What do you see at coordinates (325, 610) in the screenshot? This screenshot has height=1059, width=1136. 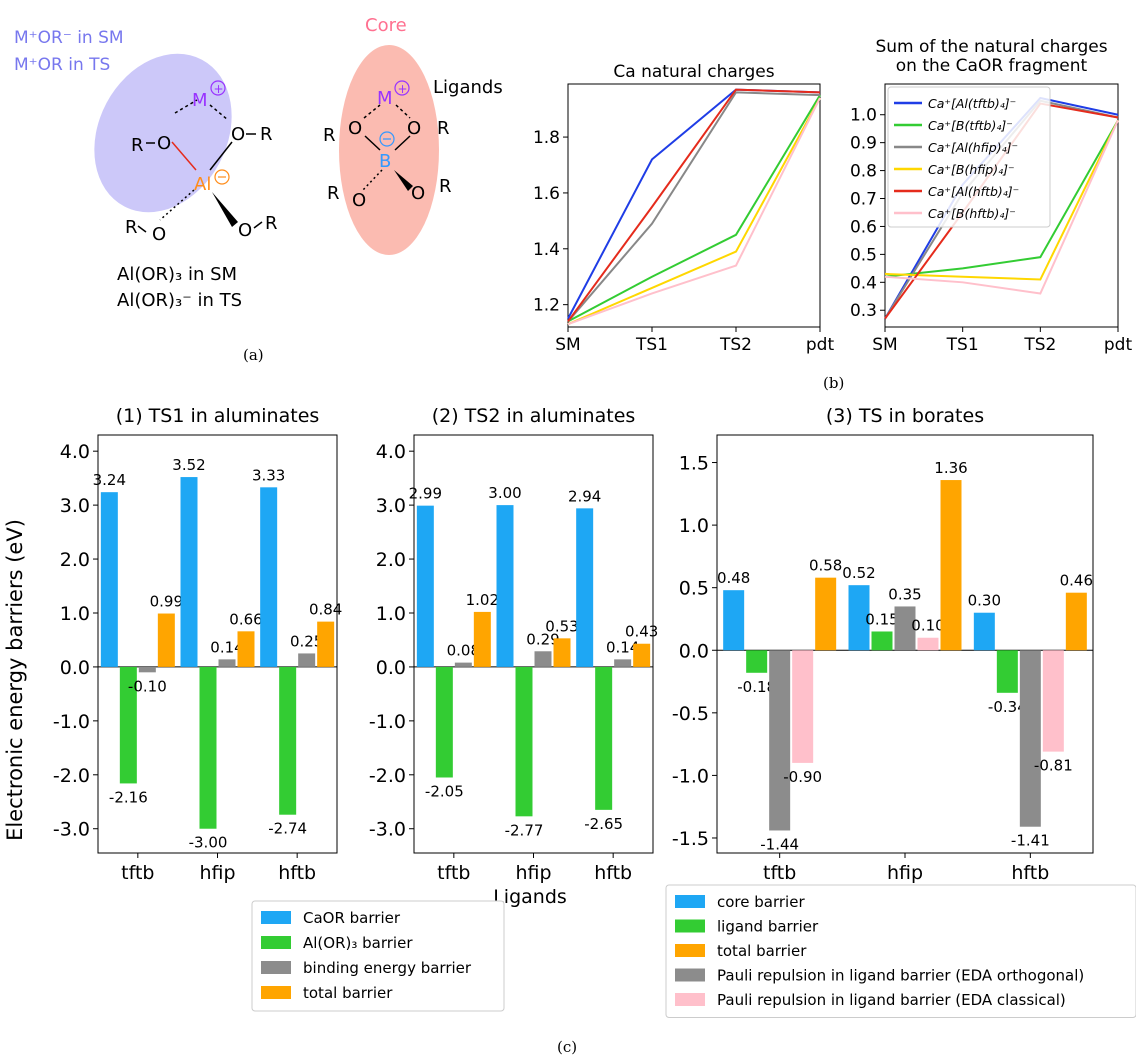 I see `data-label: 0.84` at bounding box center [325, 610].